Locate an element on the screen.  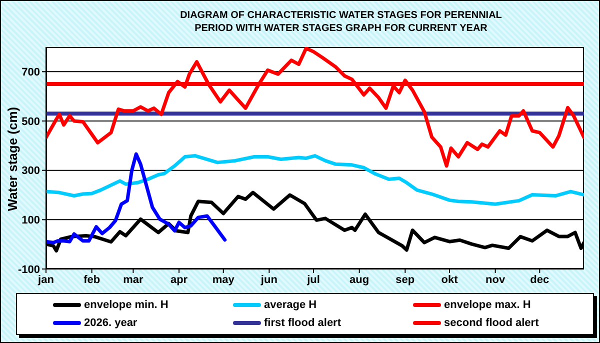
y-tick-label: 500 is located at coordinates (31, 122).